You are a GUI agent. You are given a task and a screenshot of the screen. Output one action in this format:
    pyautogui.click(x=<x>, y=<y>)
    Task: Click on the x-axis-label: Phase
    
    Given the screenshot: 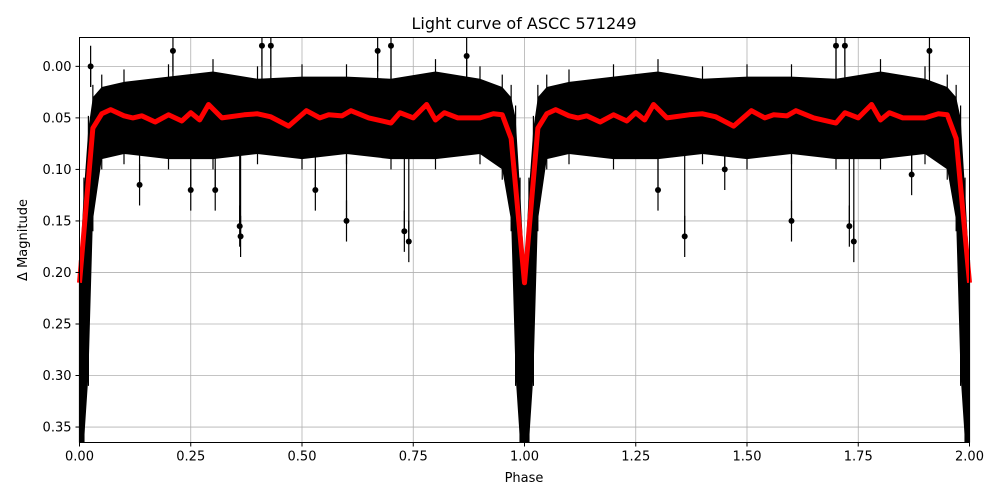 What is the action you would take?
    pyautogui.click(x=524, y=478)
    